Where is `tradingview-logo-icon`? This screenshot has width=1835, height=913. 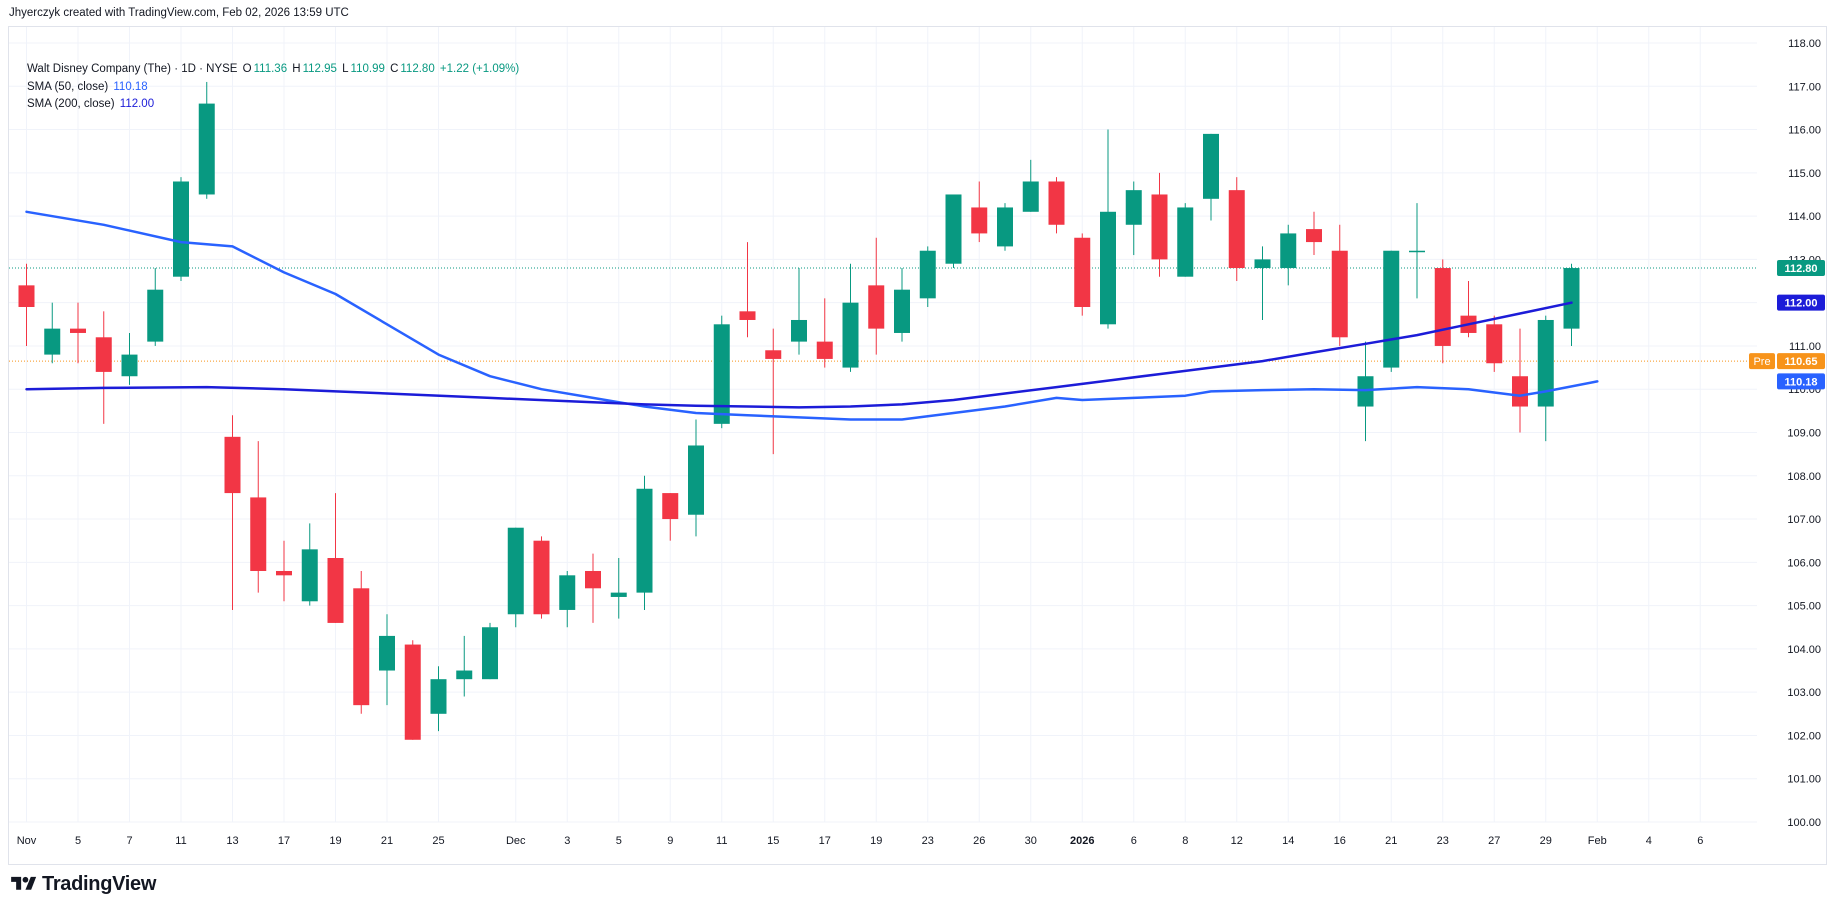 tradingview-logo-icon is located at coordinates (24, 883).